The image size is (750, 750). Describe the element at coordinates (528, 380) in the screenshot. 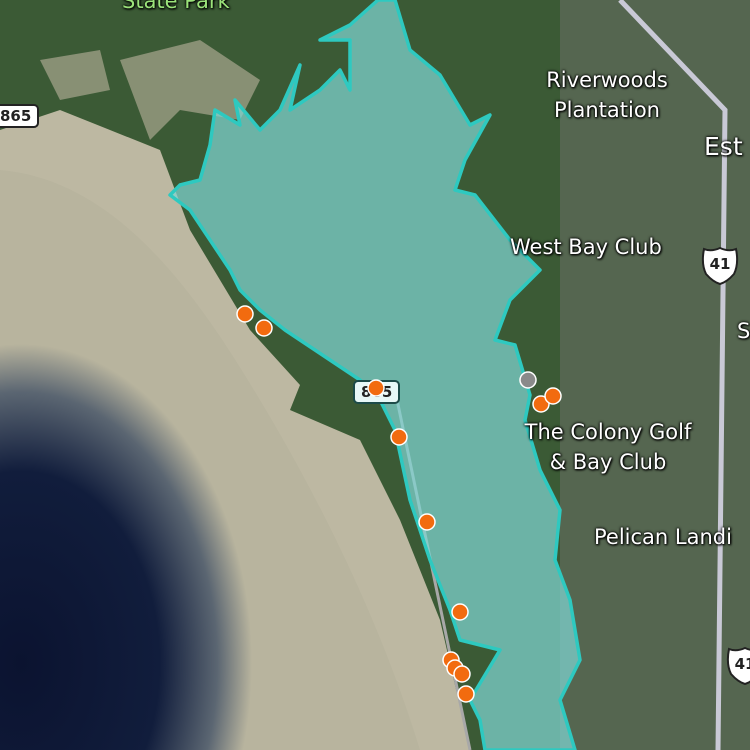

I see `marker-inactive` at that location.